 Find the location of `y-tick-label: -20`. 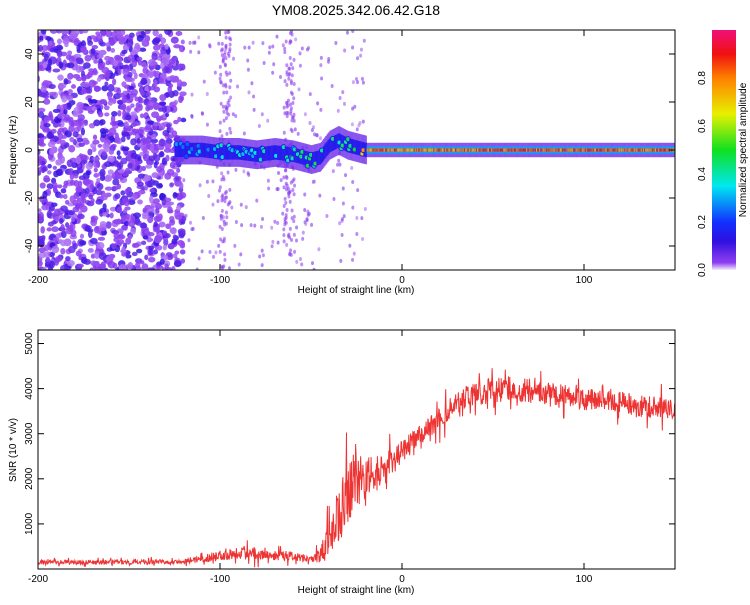

y-tick-label: -20 is located at coordinates (29, 197).